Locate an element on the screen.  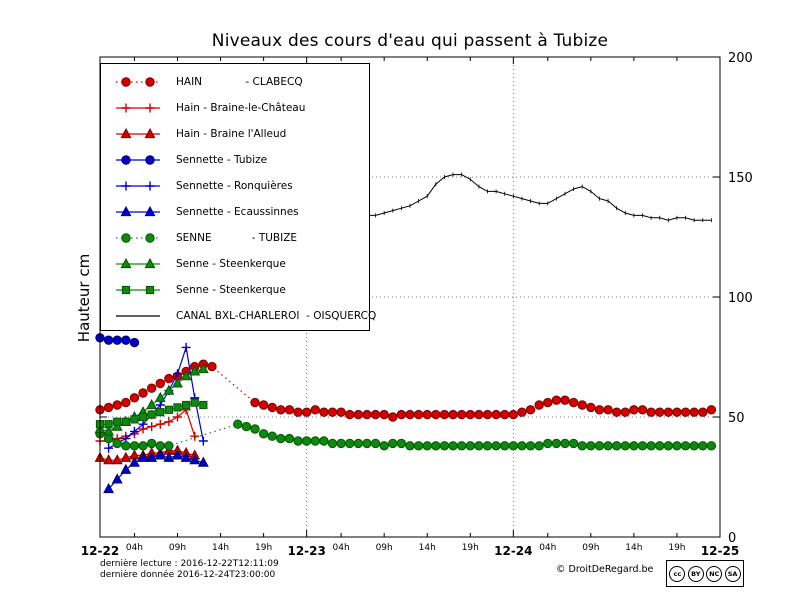
legend-label: Sennette - Ecaussinnes is located at coordinates (237, 212).